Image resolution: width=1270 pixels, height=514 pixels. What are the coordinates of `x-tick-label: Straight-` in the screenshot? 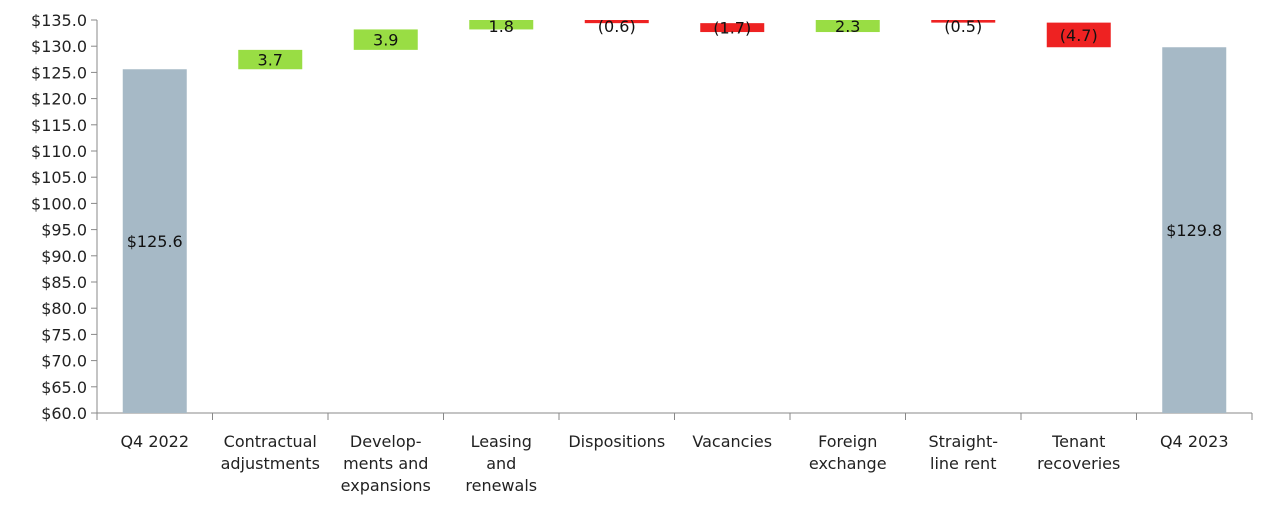 It's located at (963, 441).